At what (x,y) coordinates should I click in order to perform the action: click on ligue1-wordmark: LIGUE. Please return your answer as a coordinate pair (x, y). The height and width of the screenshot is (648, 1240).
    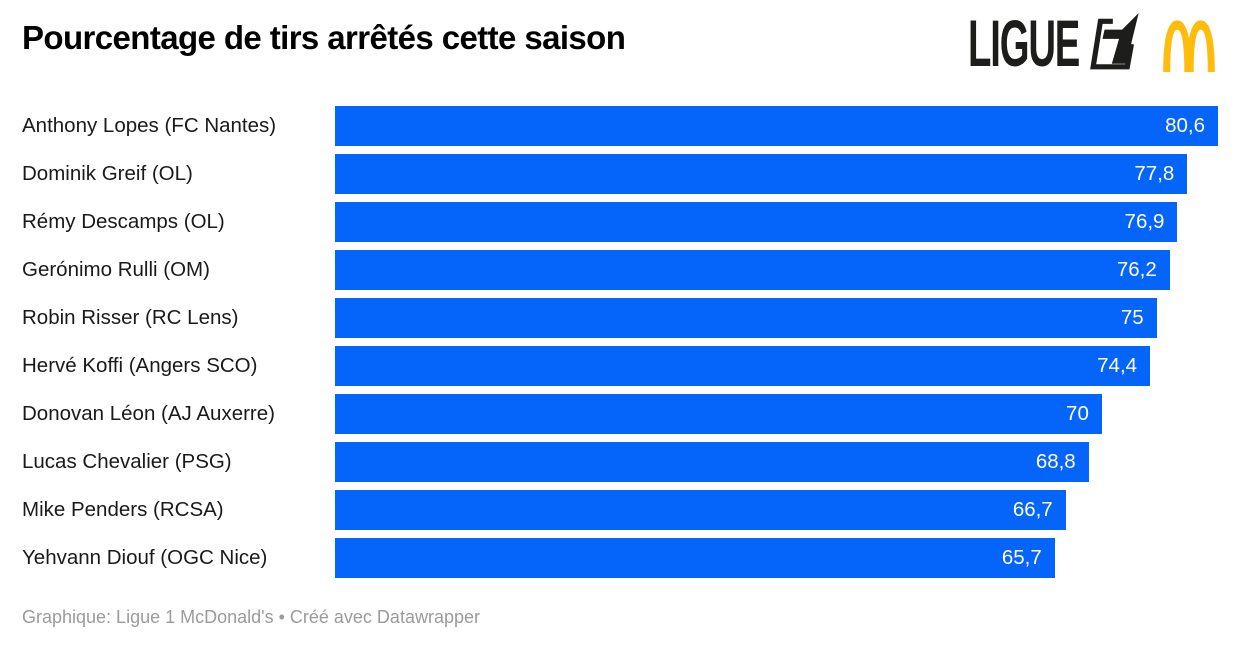
    Looking at the image, I should click on (1024, 43).